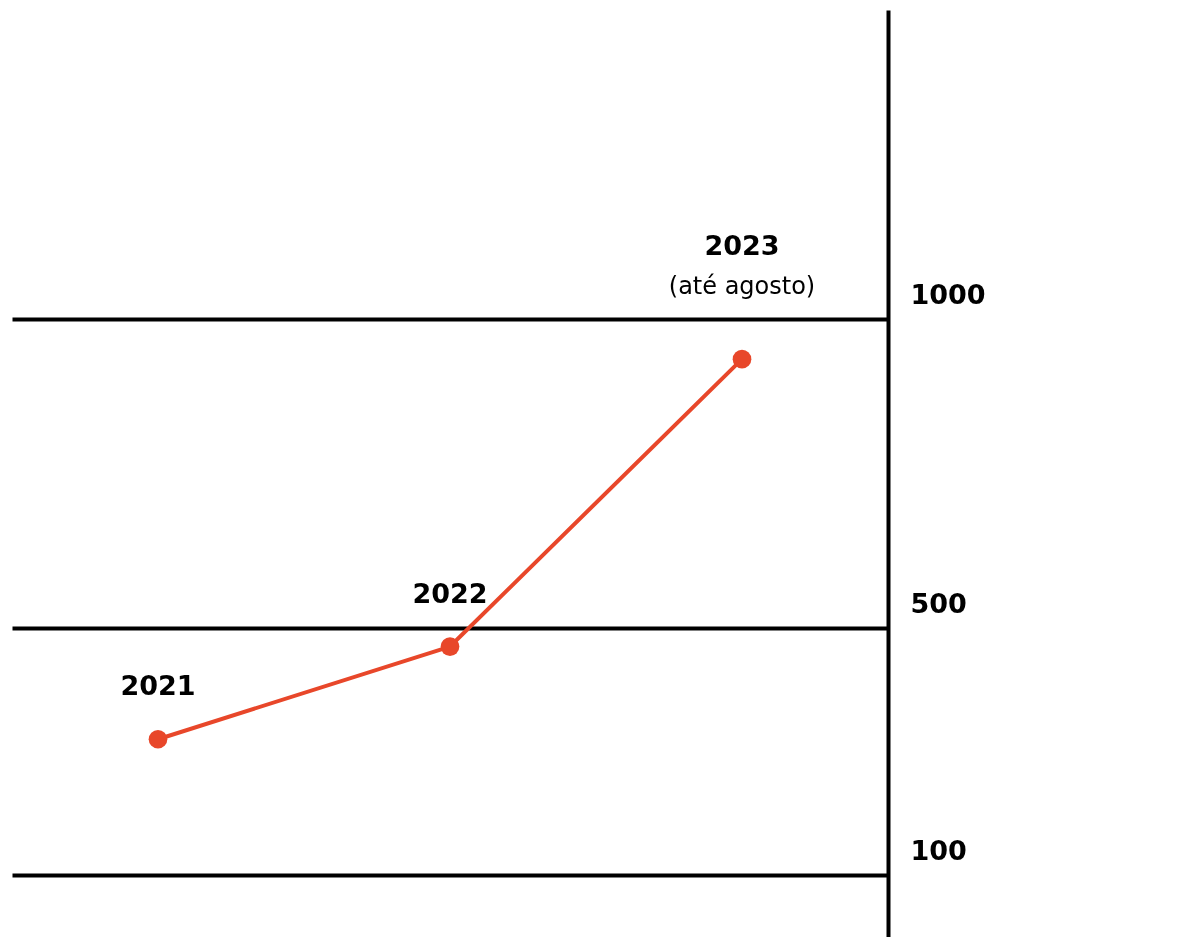 Image resolution: width=1183 pixels, height=937 pixels. Describe the element at coordinates (158, 686) in the screenshot. I see `x-tick-label: 2021` at that location.